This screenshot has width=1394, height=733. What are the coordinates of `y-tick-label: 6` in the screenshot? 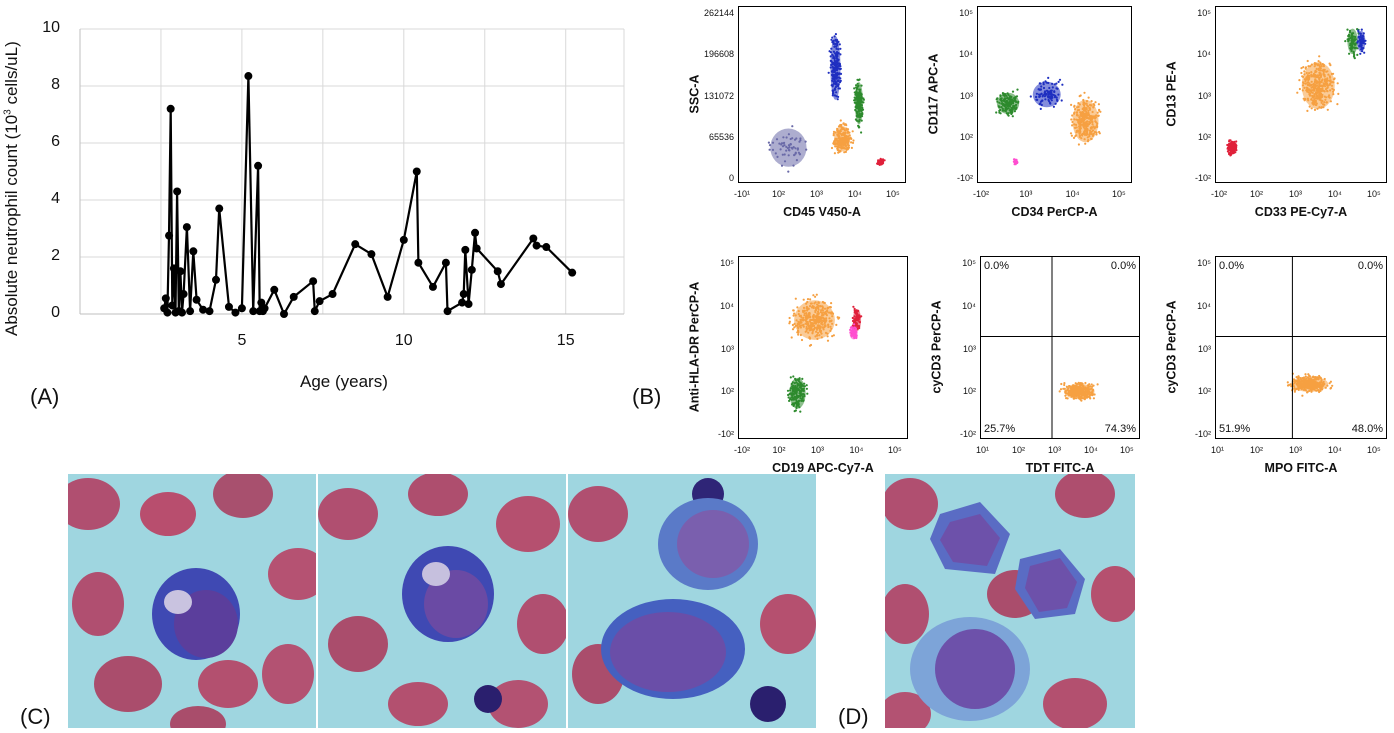 It's located at (55, 141).